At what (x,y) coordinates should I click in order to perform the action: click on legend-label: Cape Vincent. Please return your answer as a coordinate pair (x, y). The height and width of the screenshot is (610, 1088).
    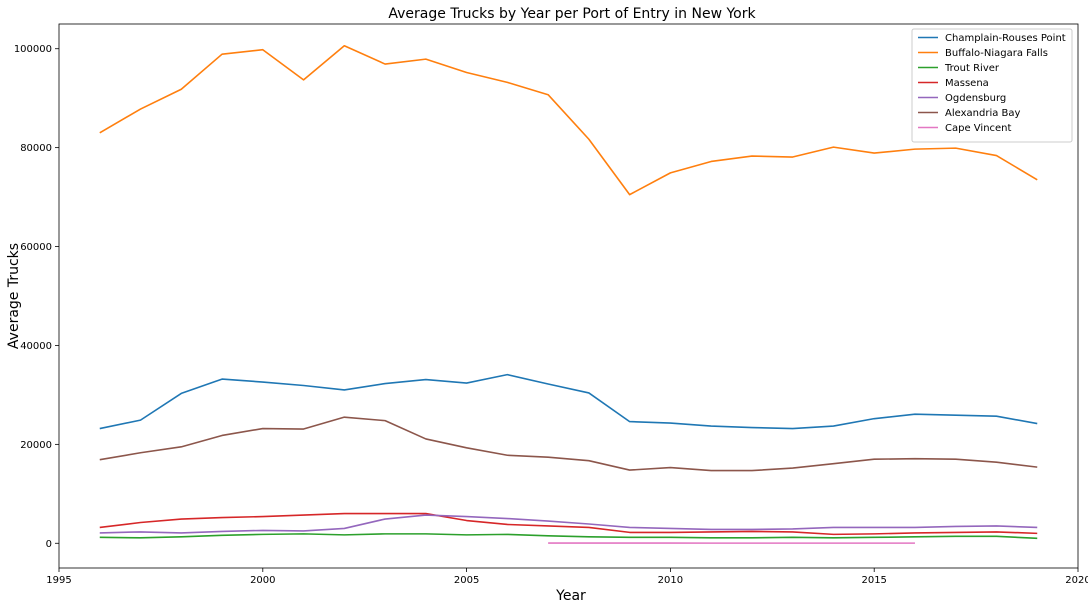
    Looking at the image, I should click on (978, 128).